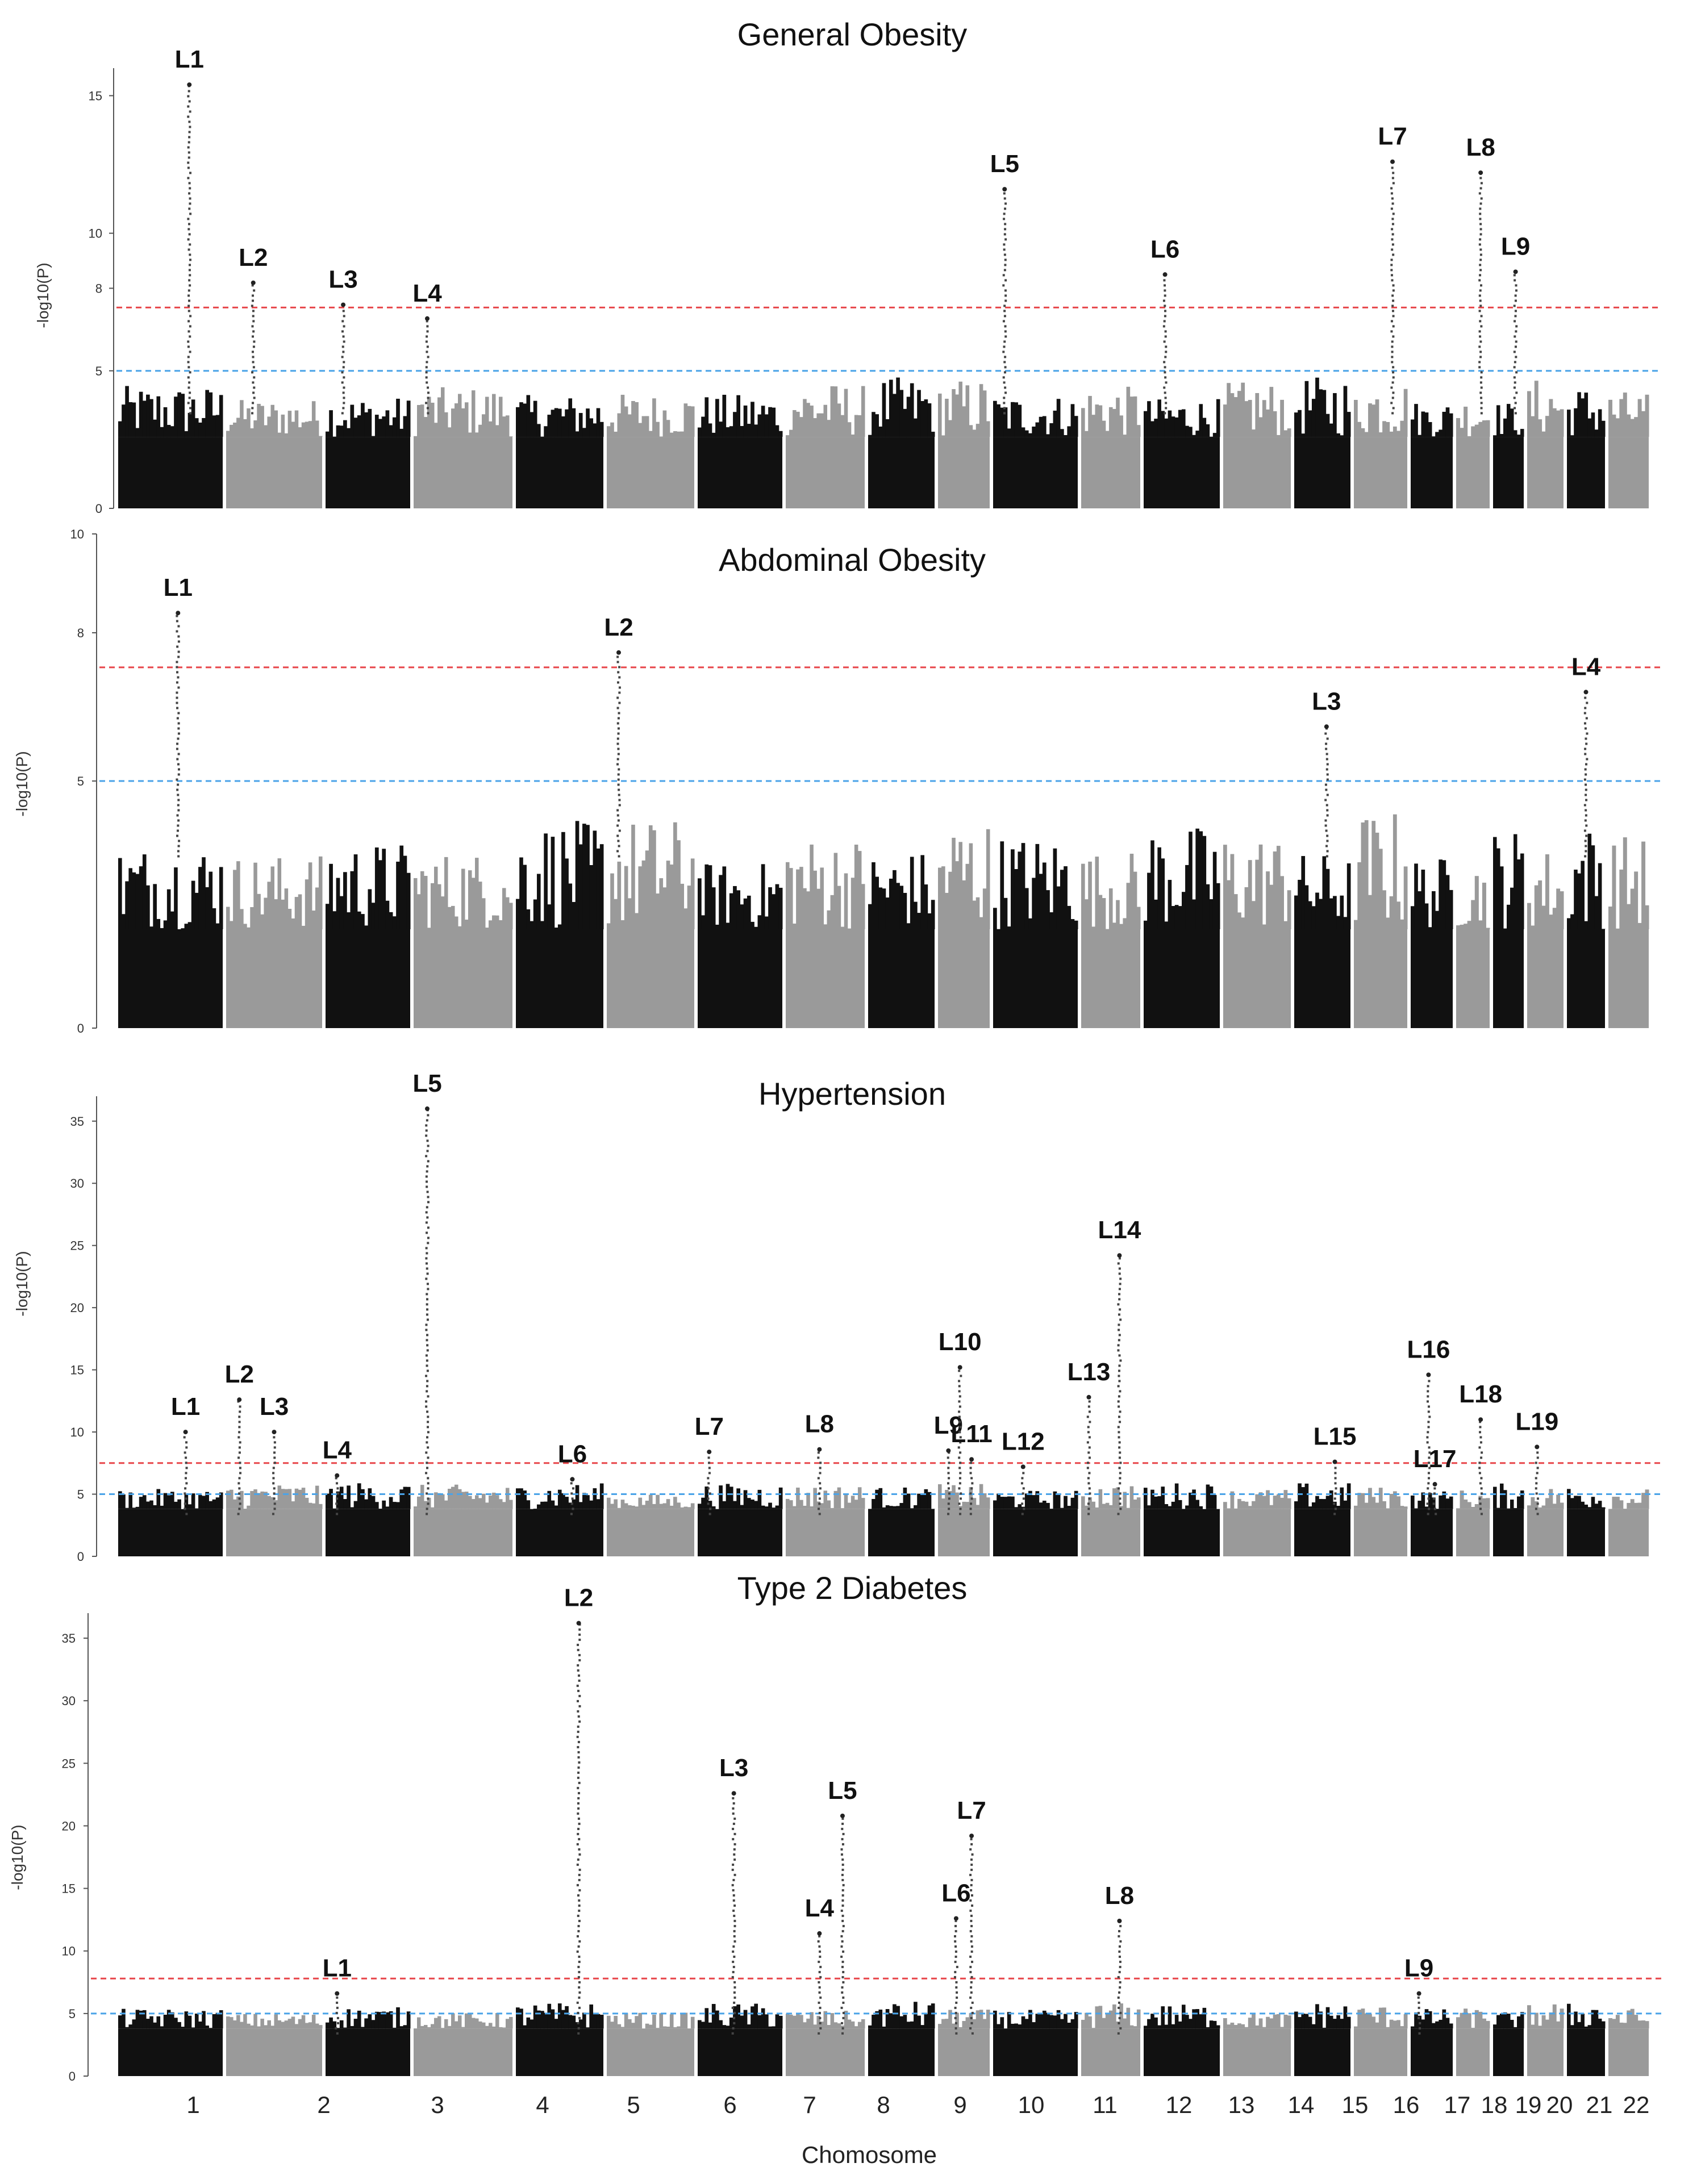 The height and width of the screenshot is (2184, 1701). I want to click on locus-label: L3, so click(342, 280).